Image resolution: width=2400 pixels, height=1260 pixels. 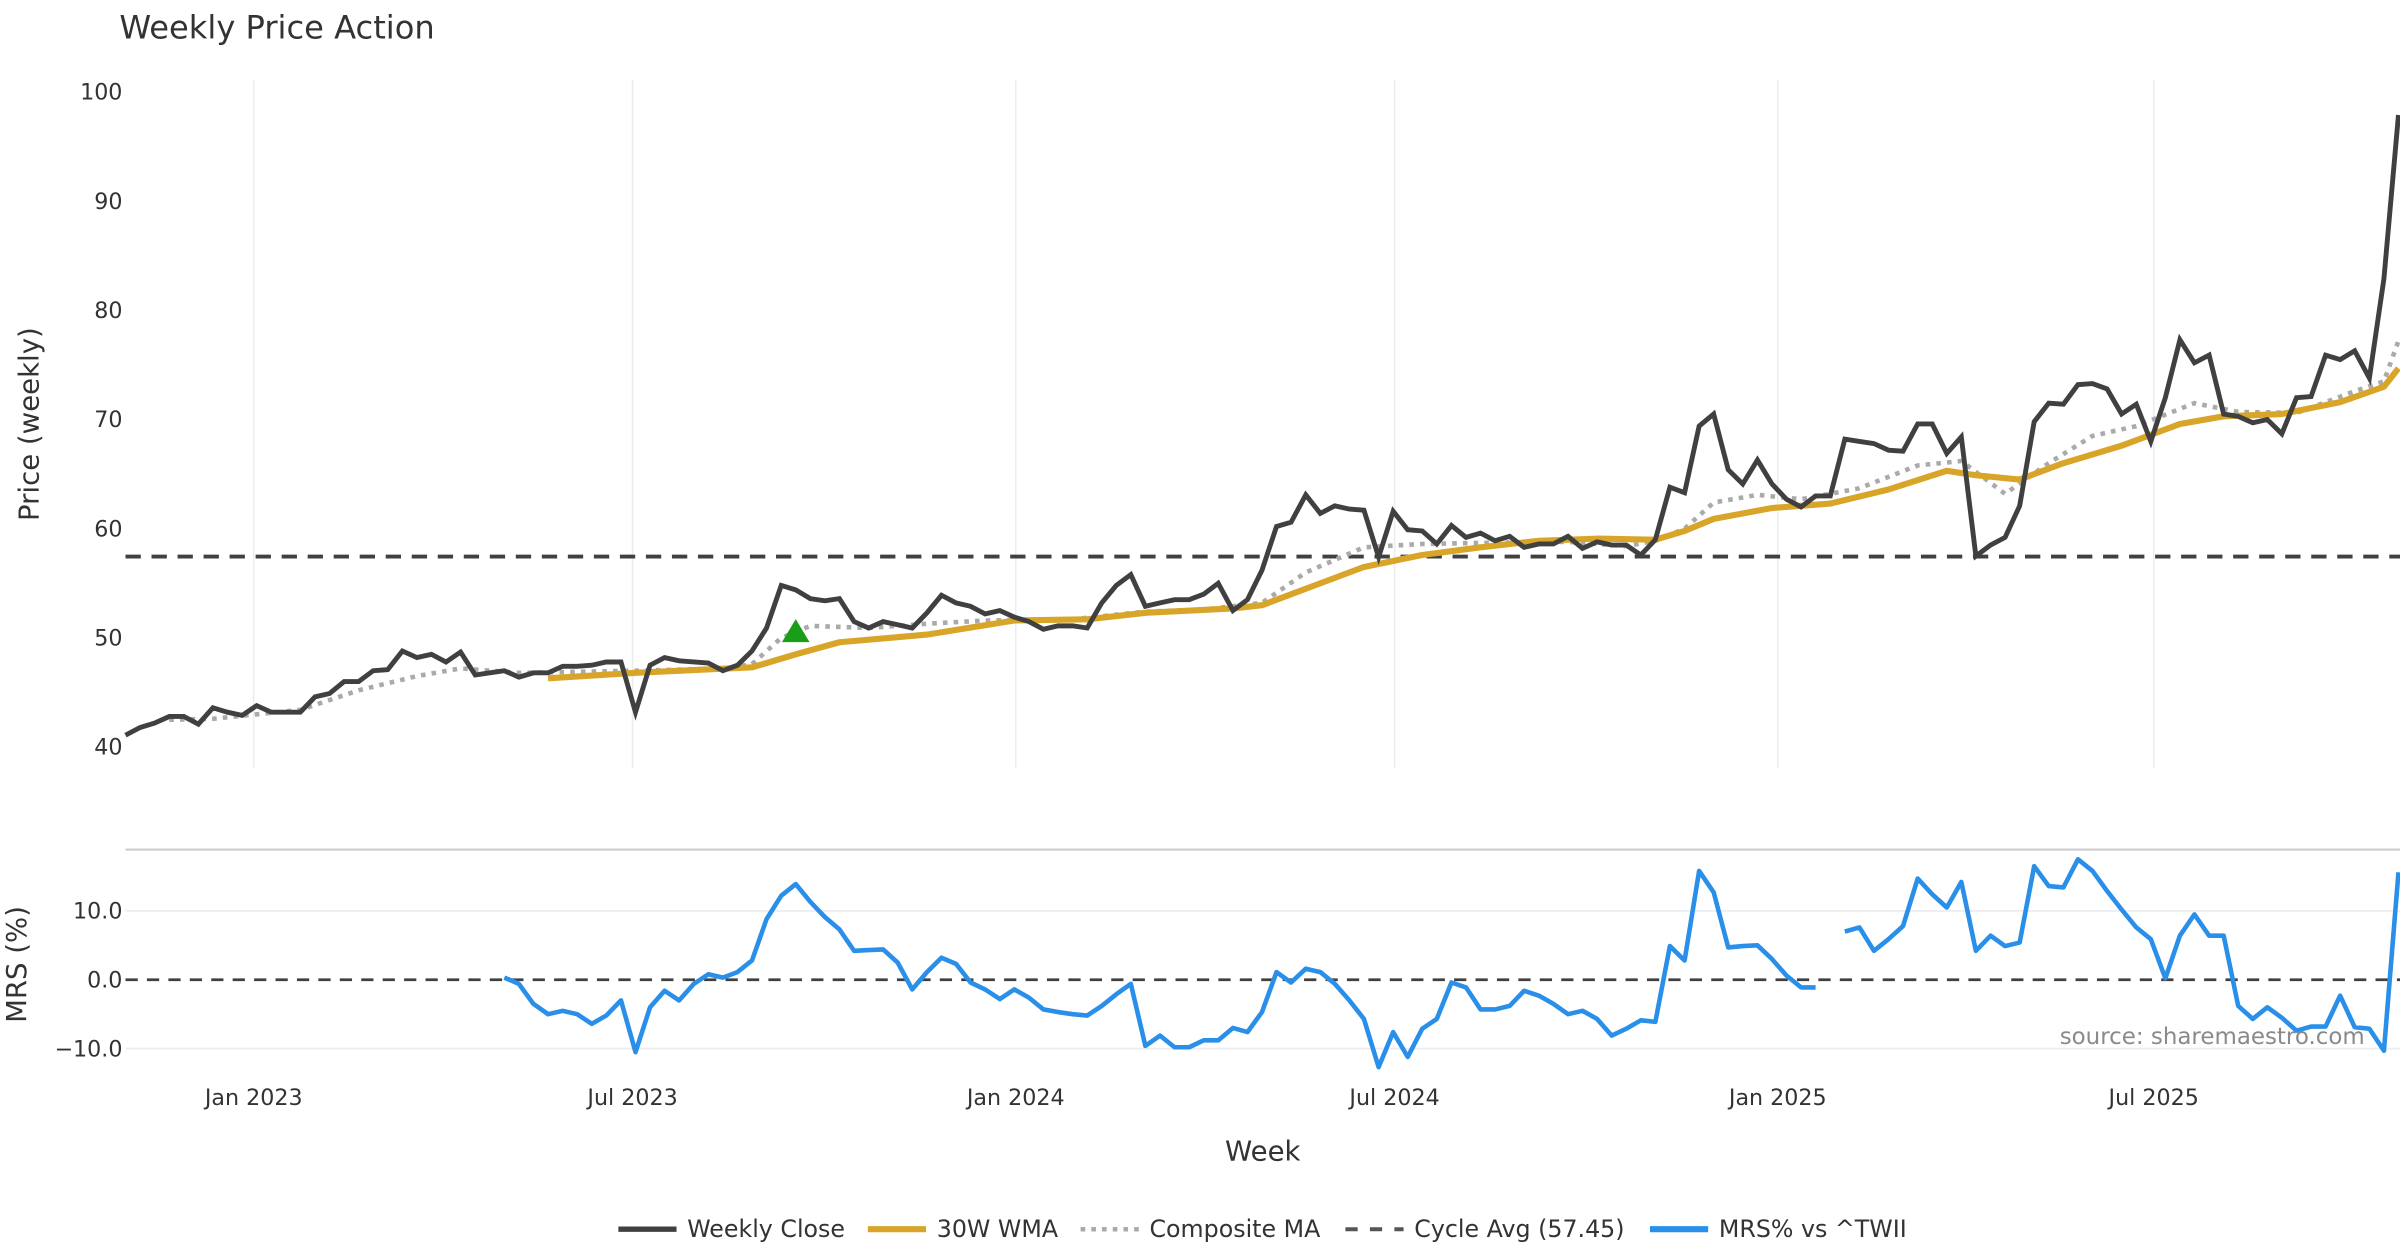 I want to click on mrs-line, so click(x=1451, y=963).